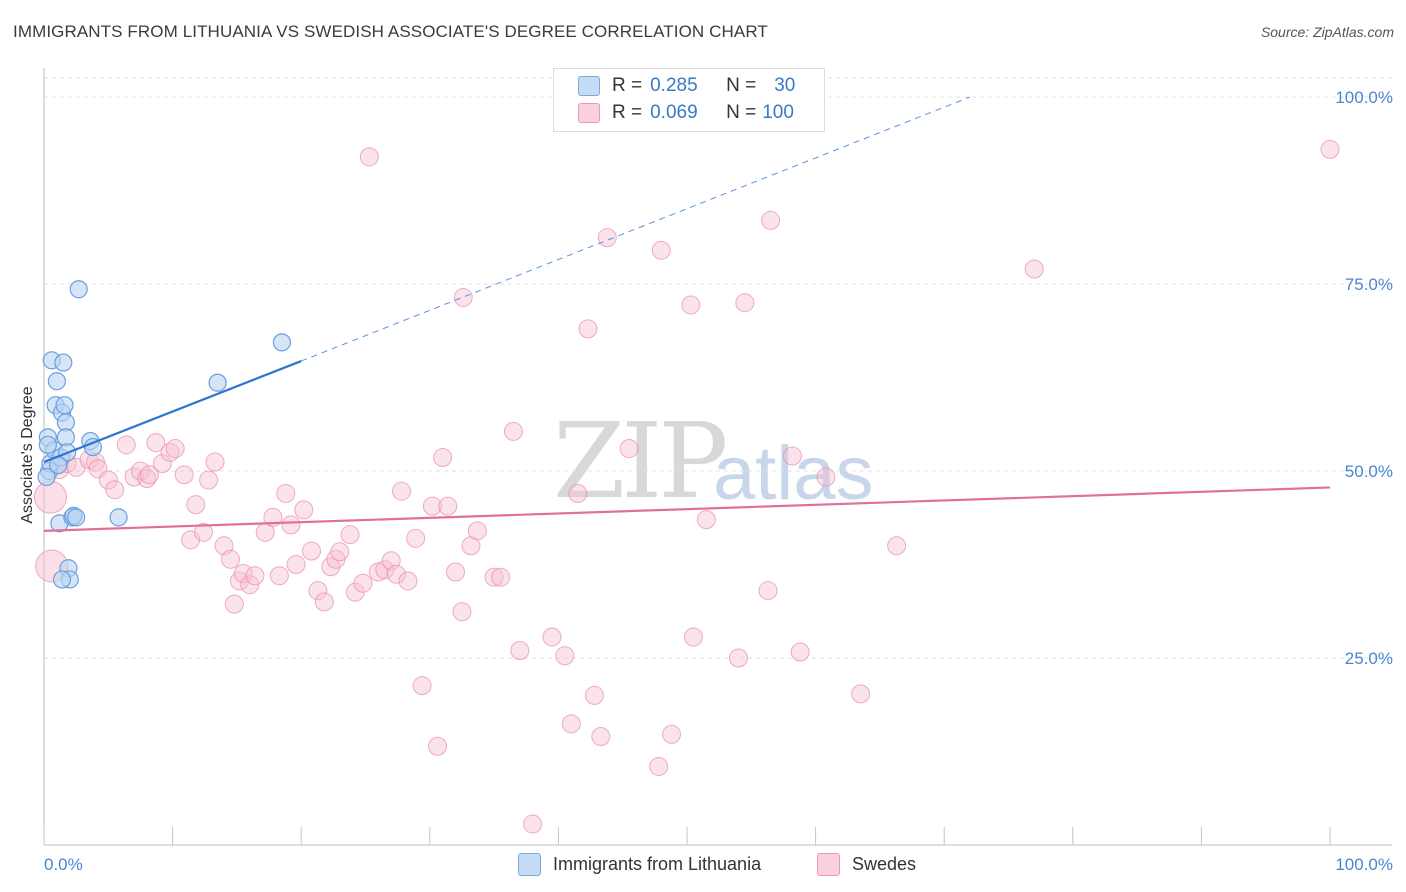 The width and height of the screenshot is (1406, 892). I want to click on correlation-legend: R = 0.285 N = 30 R = 0.069 N = 100, so click(689, 100).